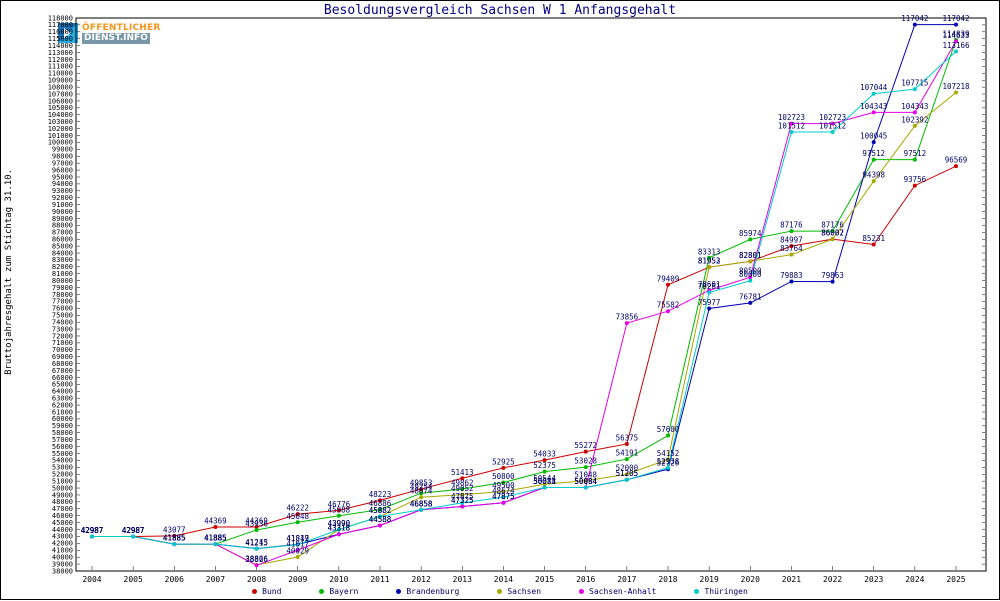 This screenshot has height=601, width=1000. What do you see at coordinates (62, 509) in the screenshot?
I see `svg-text: 47000` at bounding box center [62, 509].